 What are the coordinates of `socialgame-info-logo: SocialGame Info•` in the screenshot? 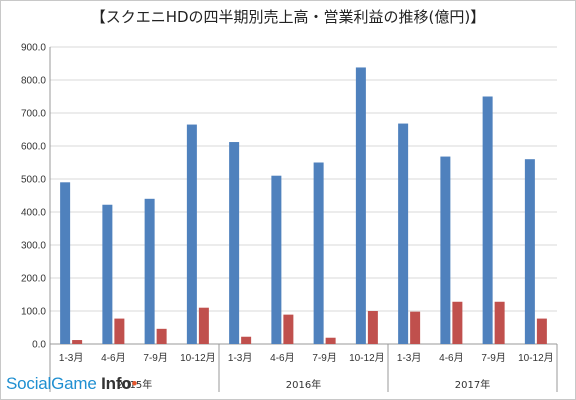 It's located at (72, 383).